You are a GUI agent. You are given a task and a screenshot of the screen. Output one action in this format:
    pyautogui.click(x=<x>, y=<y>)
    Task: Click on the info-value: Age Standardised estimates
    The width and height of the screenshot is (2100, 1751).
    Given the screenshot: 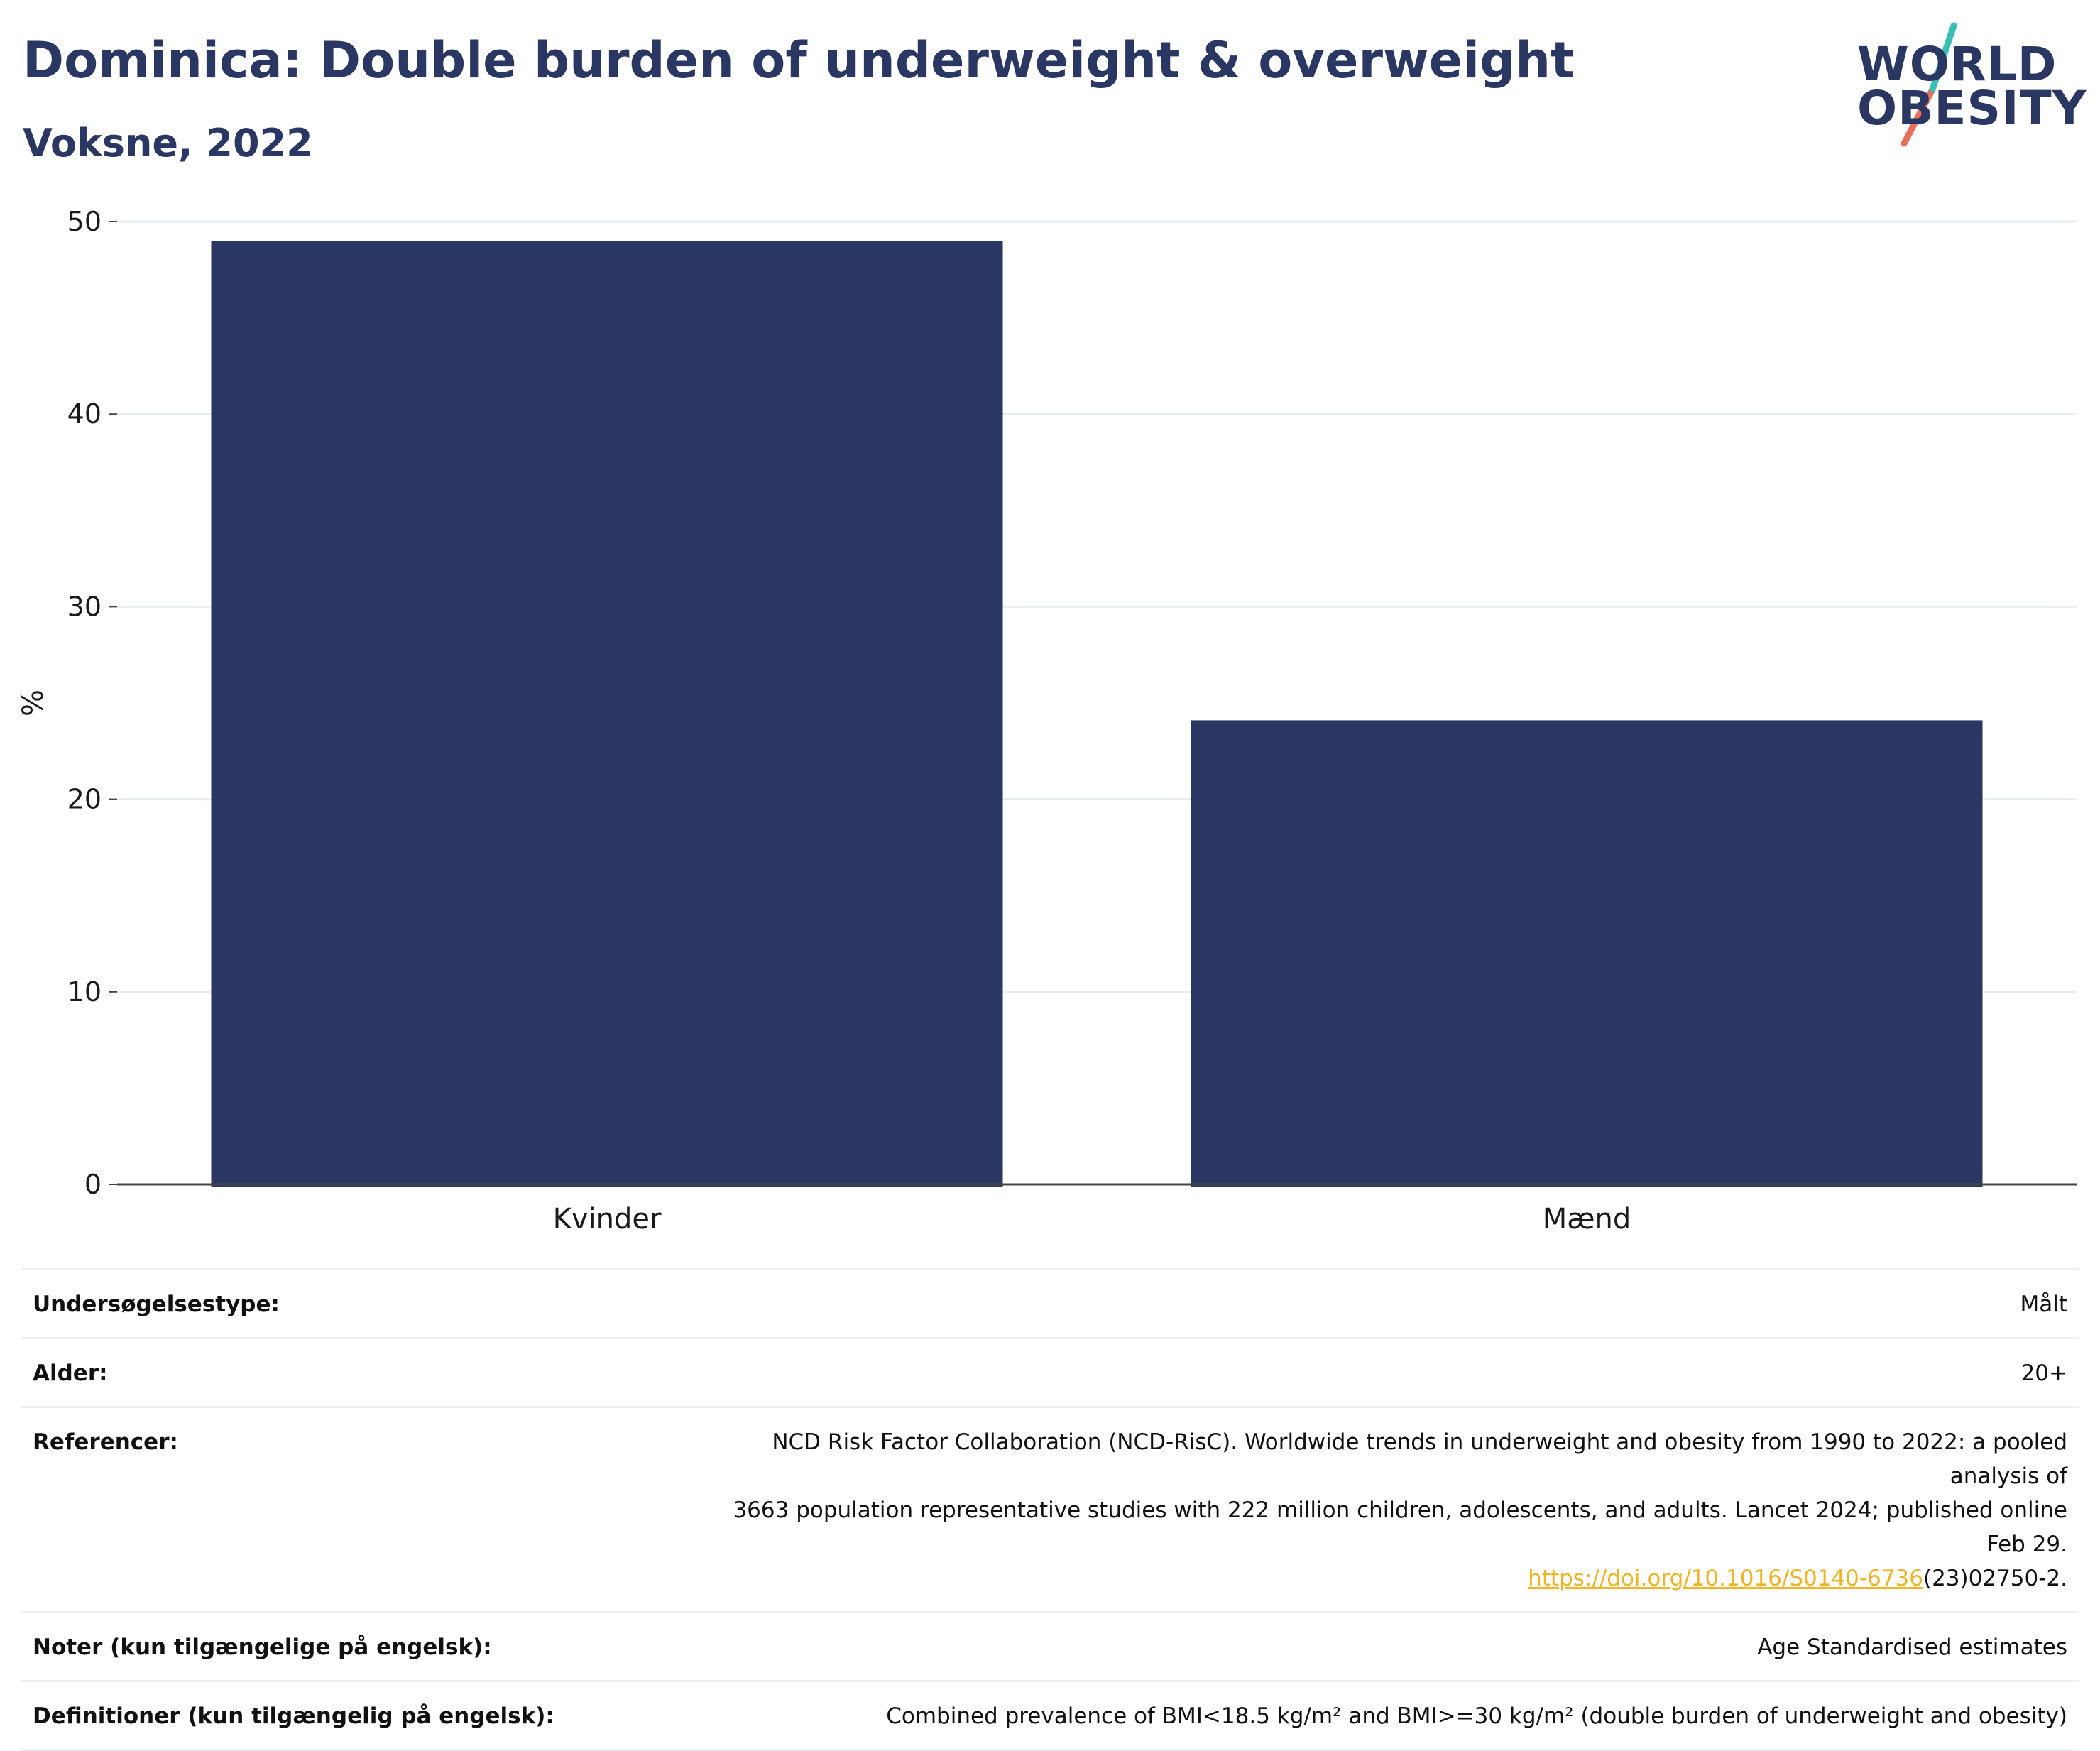 What is the action you would take?
    pyautogui.click(x=1912, y=1647)
    